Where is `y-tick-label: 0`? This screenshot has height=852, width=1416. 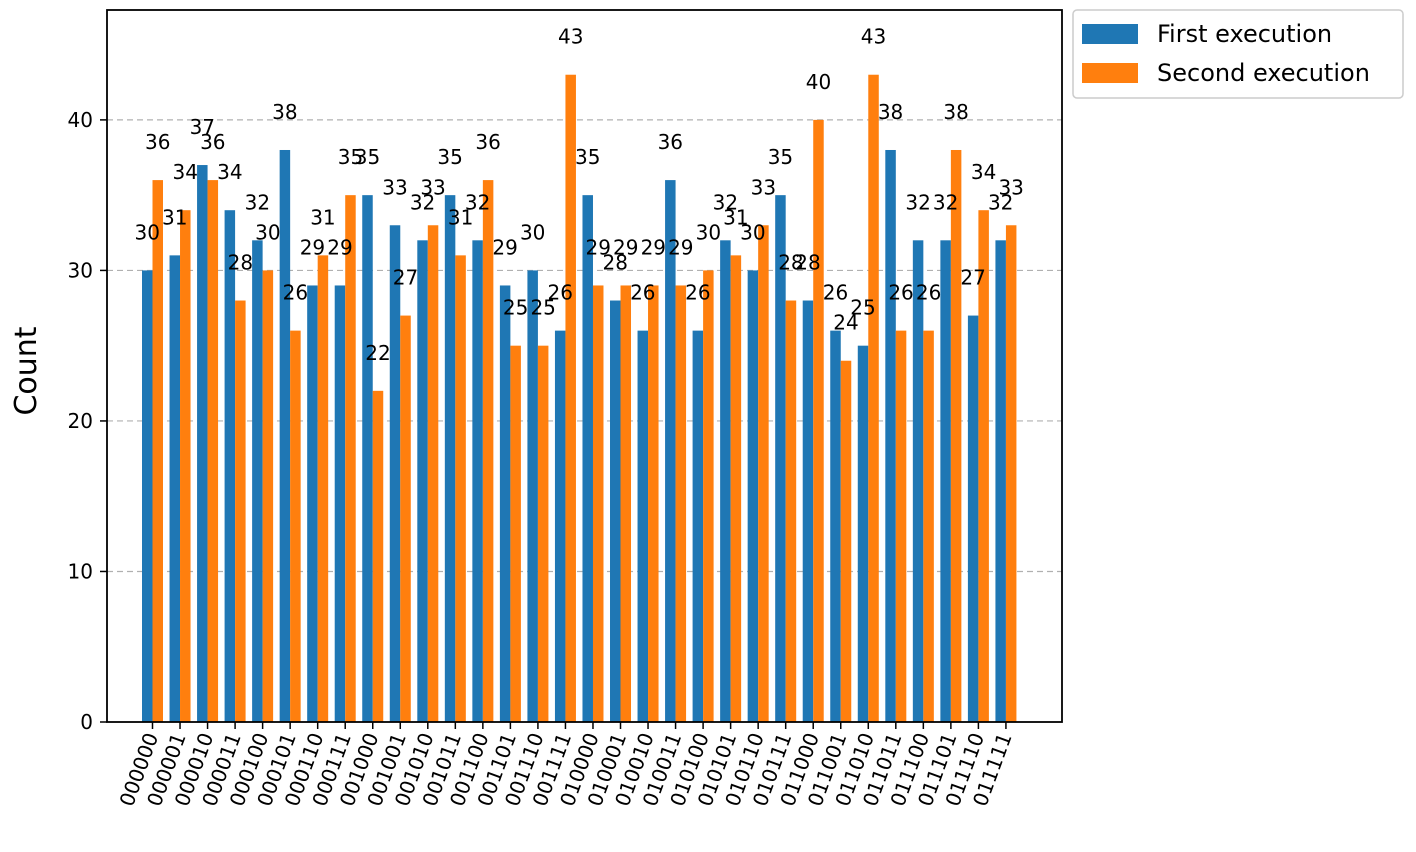 y-tick-label: 0 is located at coordinates (86, 722).